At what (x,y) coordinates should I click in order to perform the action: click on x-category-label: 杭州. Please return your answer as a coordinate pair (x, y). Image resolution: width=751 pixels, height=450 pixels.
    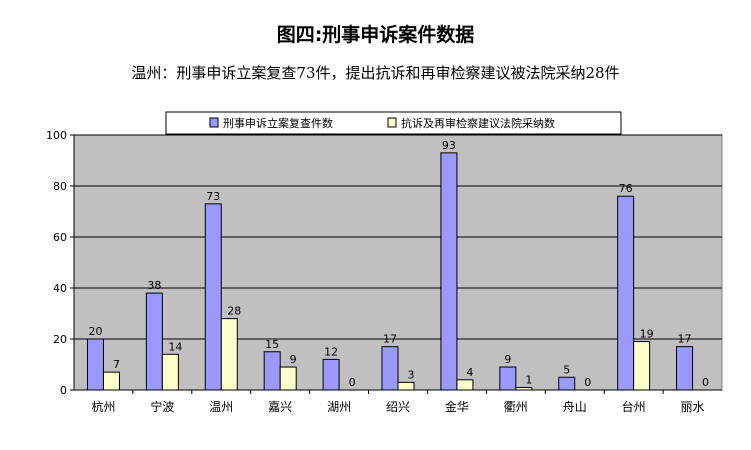
    Looking at the image, I should click on (103, 406).